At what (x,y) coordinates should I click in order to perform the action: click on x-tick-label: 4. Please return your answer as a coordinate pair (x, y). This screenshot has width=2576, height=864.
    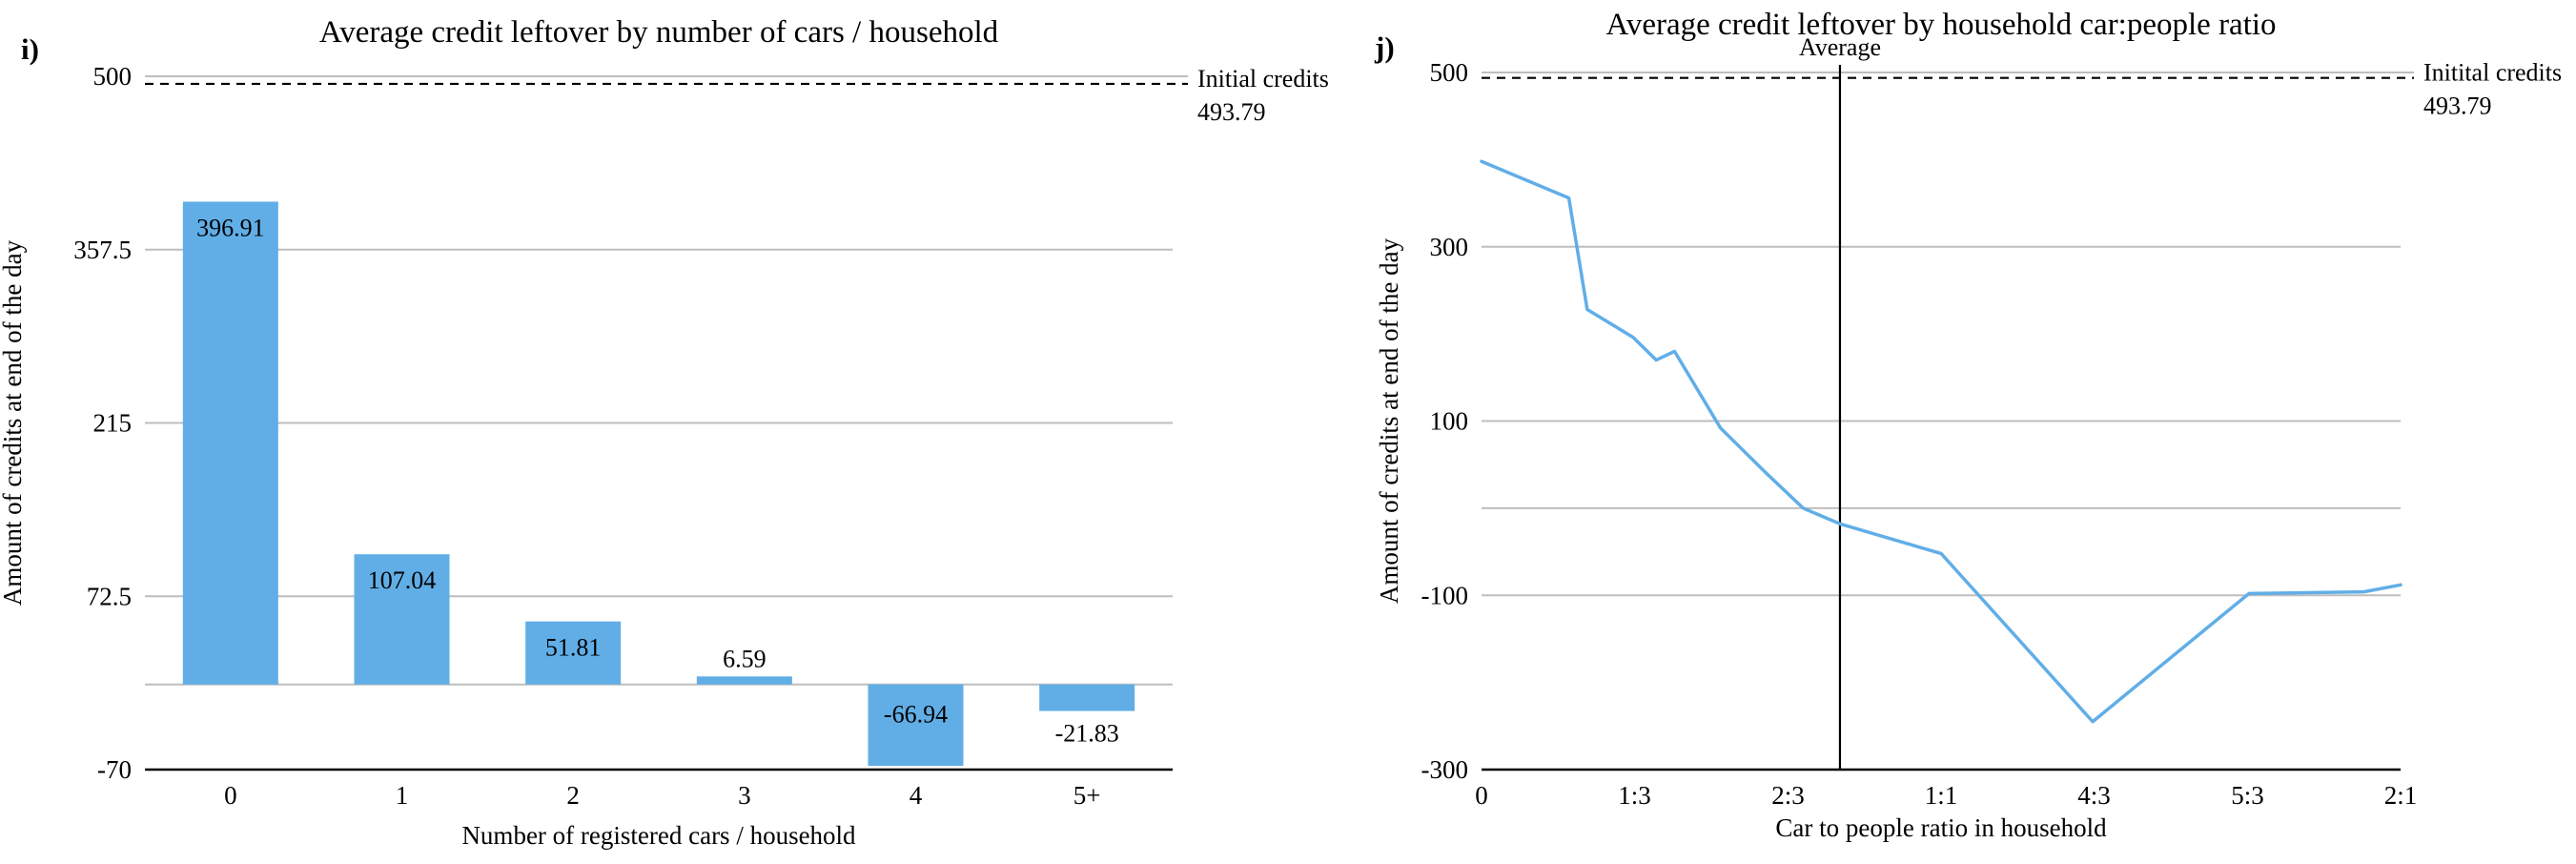
    Looking at the image, I should click on (917, 795).